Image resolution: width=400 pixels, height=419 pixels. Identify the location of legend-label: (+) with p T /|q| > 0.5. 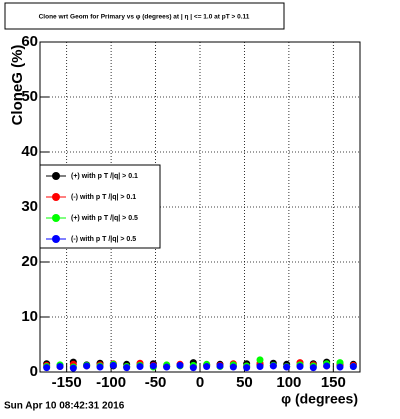
(104, 218).